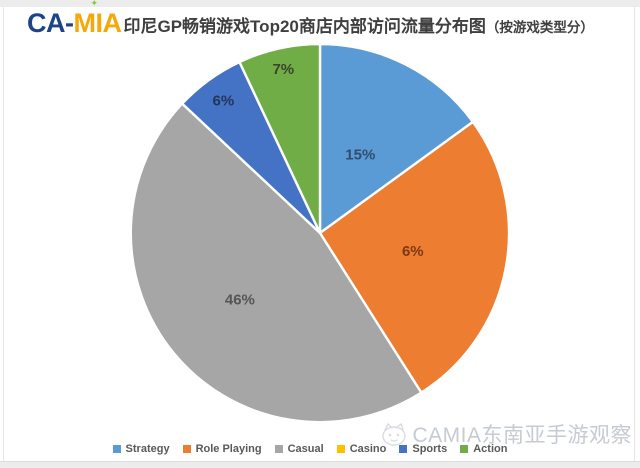  I want to click on frame-edge-left, so click(3, 234).